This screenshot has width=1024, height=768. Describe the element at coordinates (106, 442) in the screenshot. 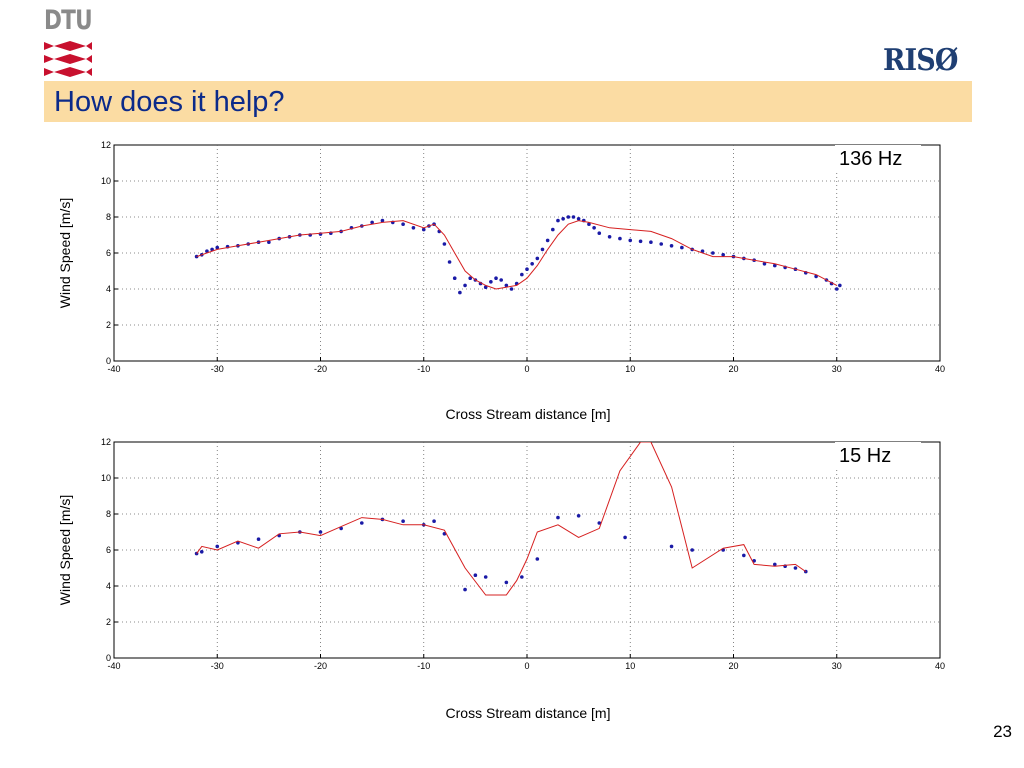

I see `y-tick-label: 12` at that location.